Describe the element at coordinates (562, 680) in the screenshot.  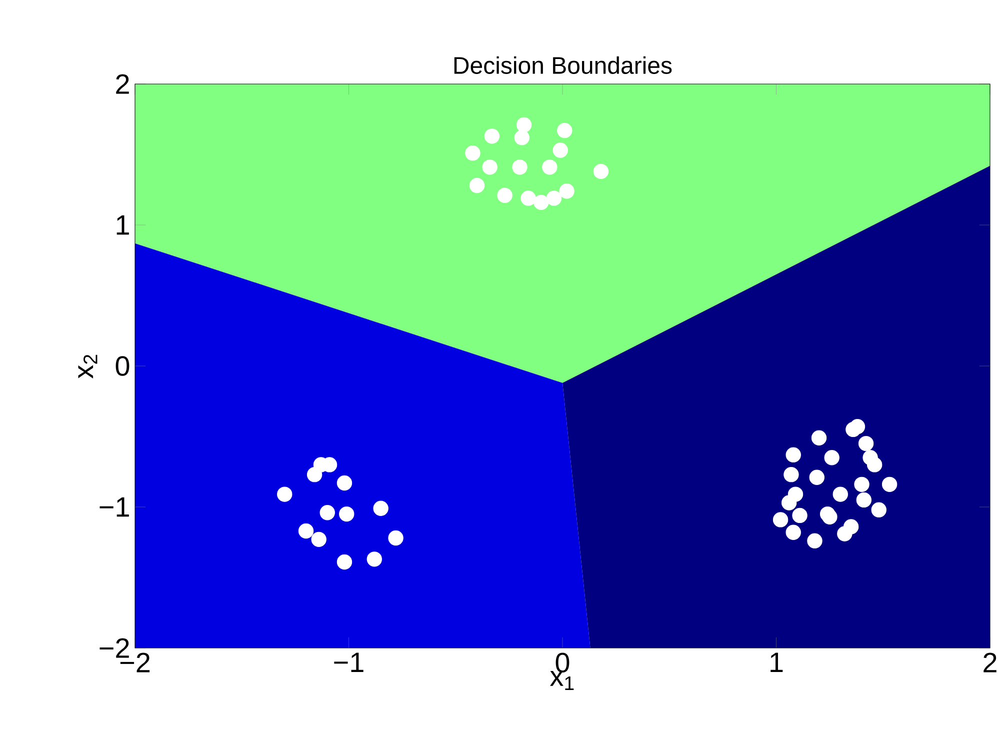
I see `x-axis-title: x$_{1}$` at that location.